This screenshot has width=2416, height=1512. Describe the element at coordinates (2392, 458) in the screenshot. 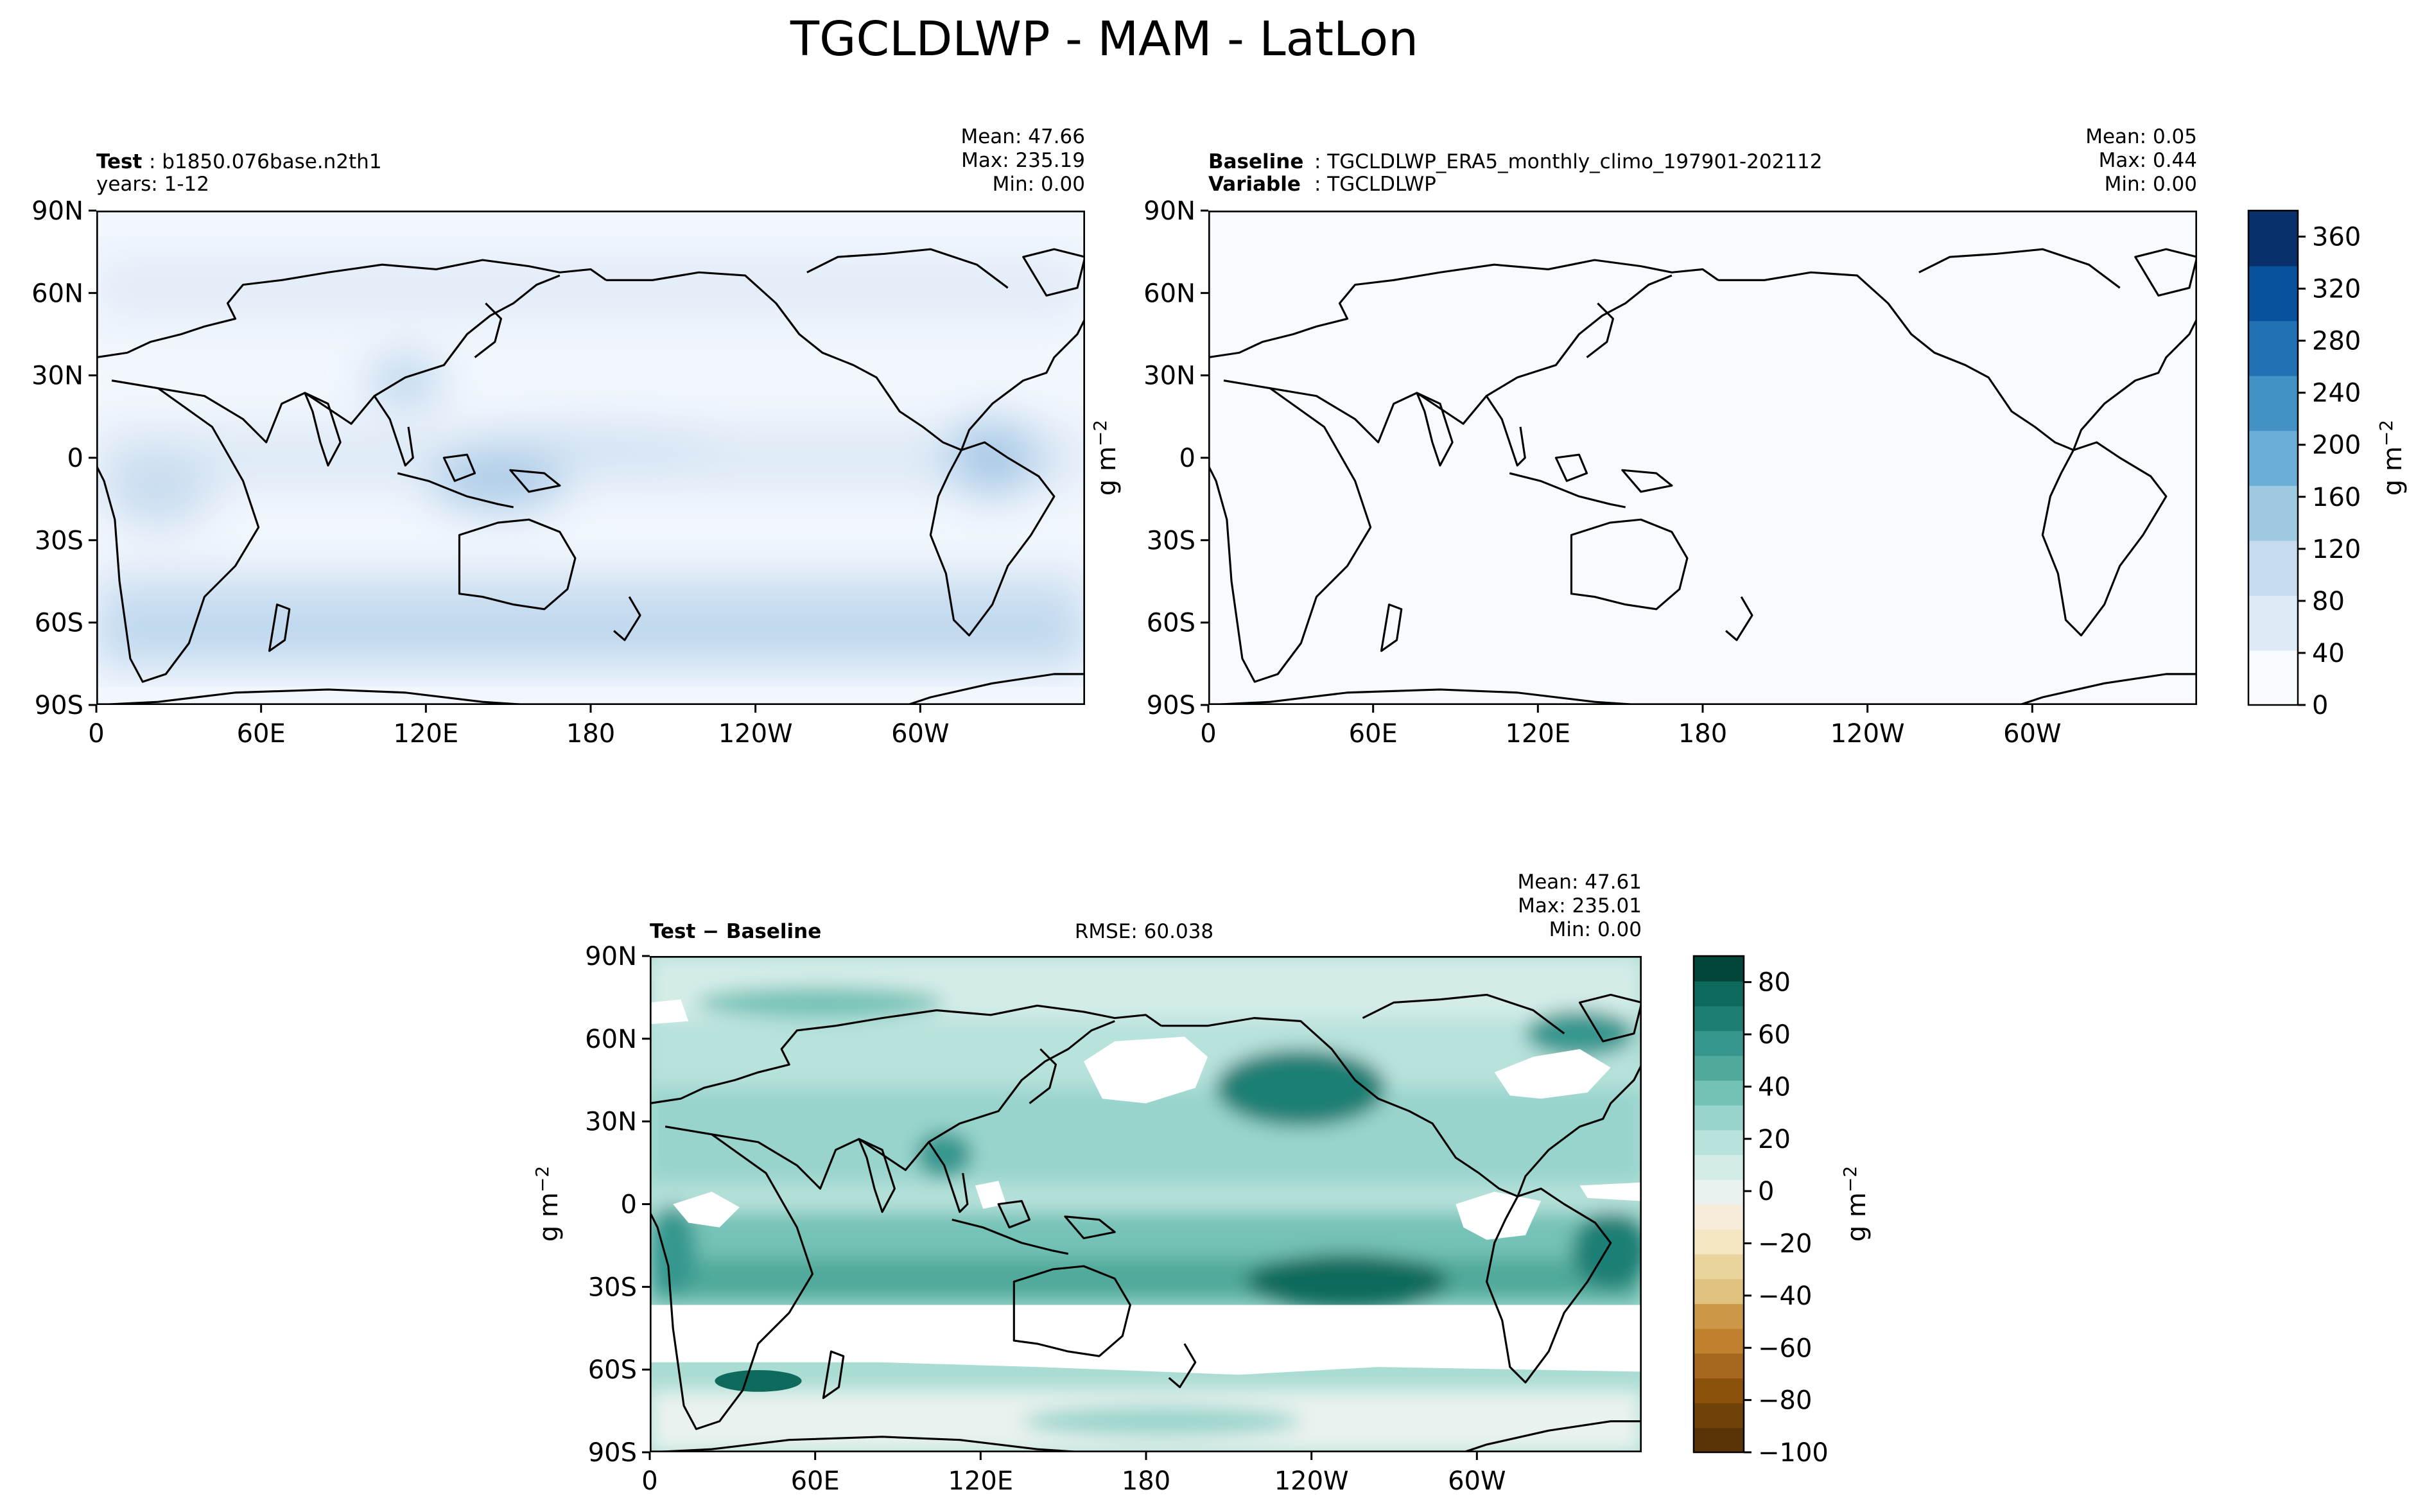

I see `main-colorbar-units: g m−2` at that location.